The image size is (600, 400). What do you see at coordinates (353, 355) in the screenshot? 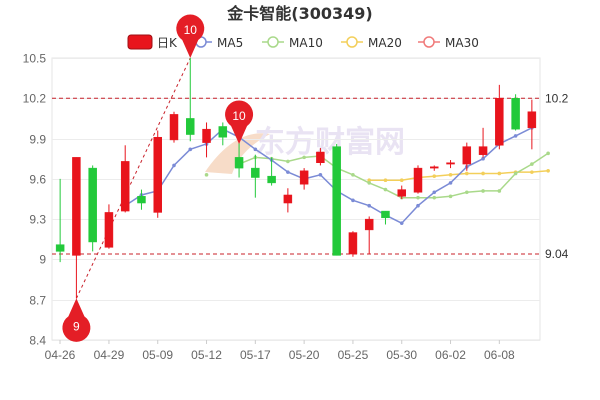
I see `x-tick-label: 05-25` at bounding box center [353, 355].